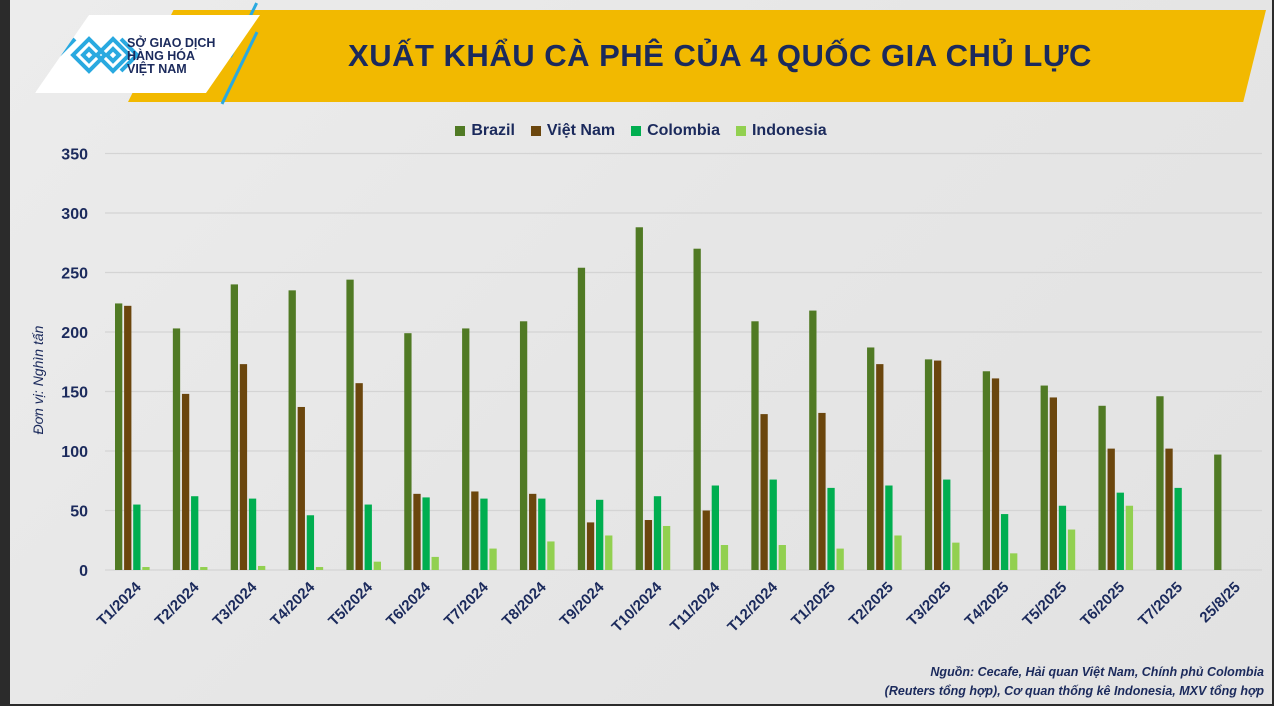 Image resolution: width=1274 pixels, height=706 pixels. I want to click on legend-label: Indonesia, so click(789, 130).